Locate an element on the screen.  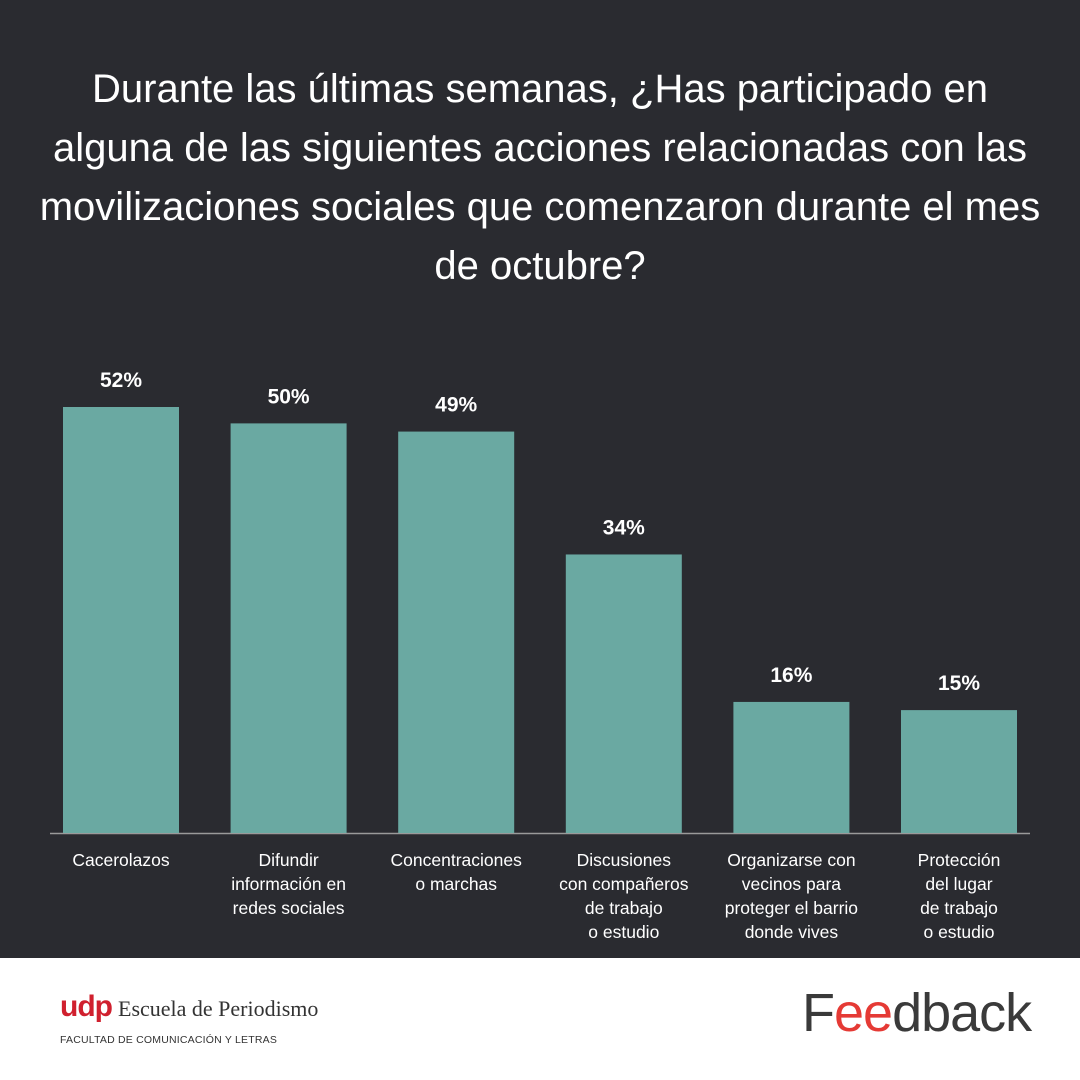
category-label-2-line-1: Difundir is located at coordinates (288, 860).